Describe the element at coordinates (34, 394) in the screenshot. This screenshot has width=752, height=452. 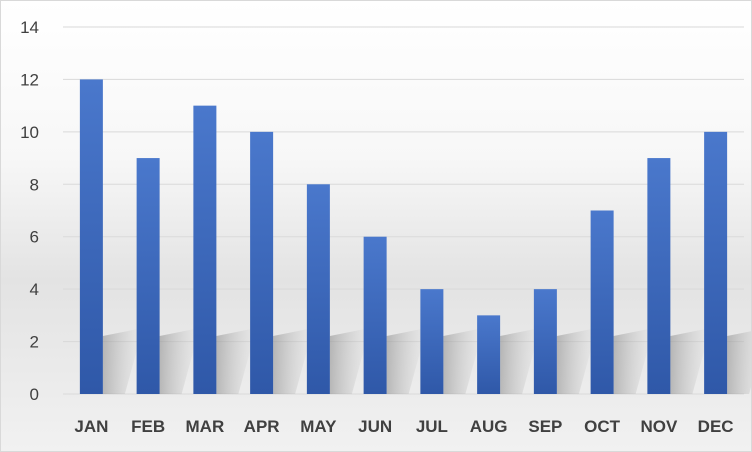
I see `y-tick-label: 0` at that location.